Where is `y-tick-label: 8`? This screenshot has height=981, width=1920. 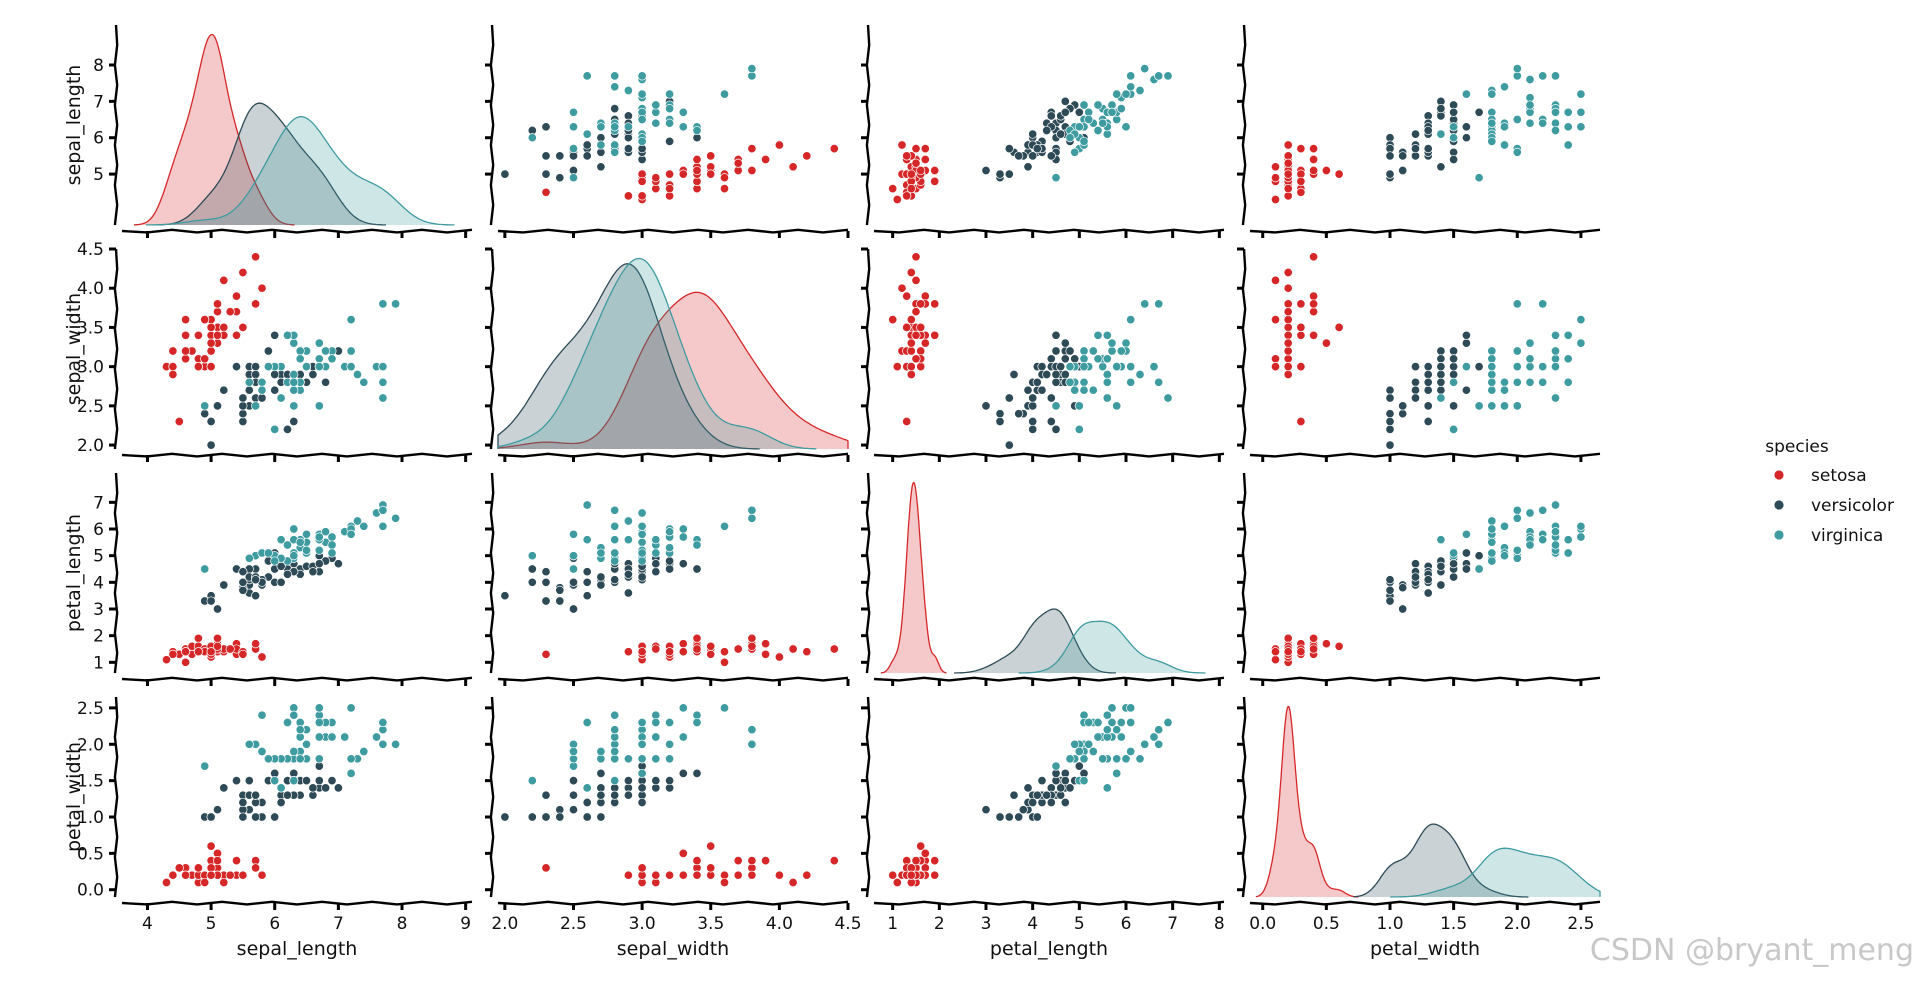
y-tick-label: 8 is located at coordinates (98, 66).